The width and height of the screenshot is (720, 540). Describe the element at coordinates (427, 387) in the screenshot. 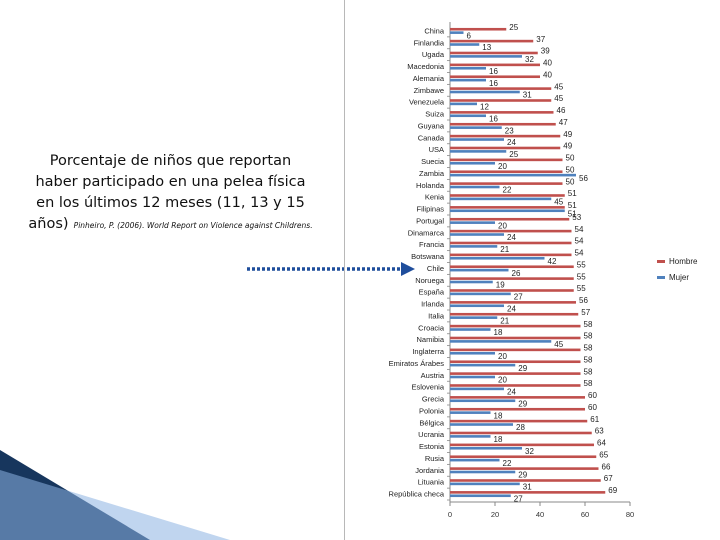

I see `category-label: Eslovenia` at that location.